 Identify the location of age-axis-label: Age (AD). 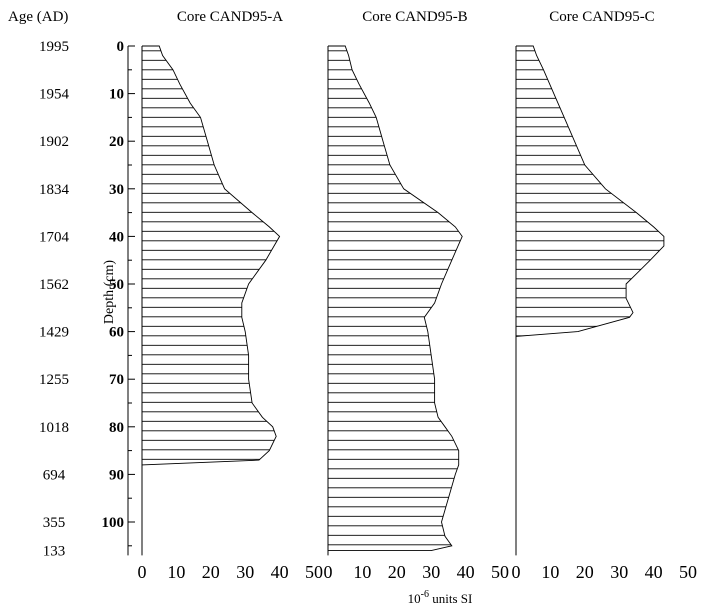
(38, 17).